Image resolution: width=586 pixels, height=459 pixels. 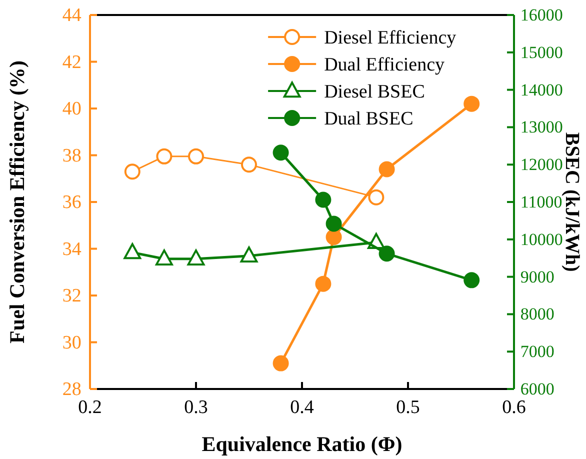 I want to click on y2-axis-title: BSEC (kJ/kWh), so click(x=572, y=202).